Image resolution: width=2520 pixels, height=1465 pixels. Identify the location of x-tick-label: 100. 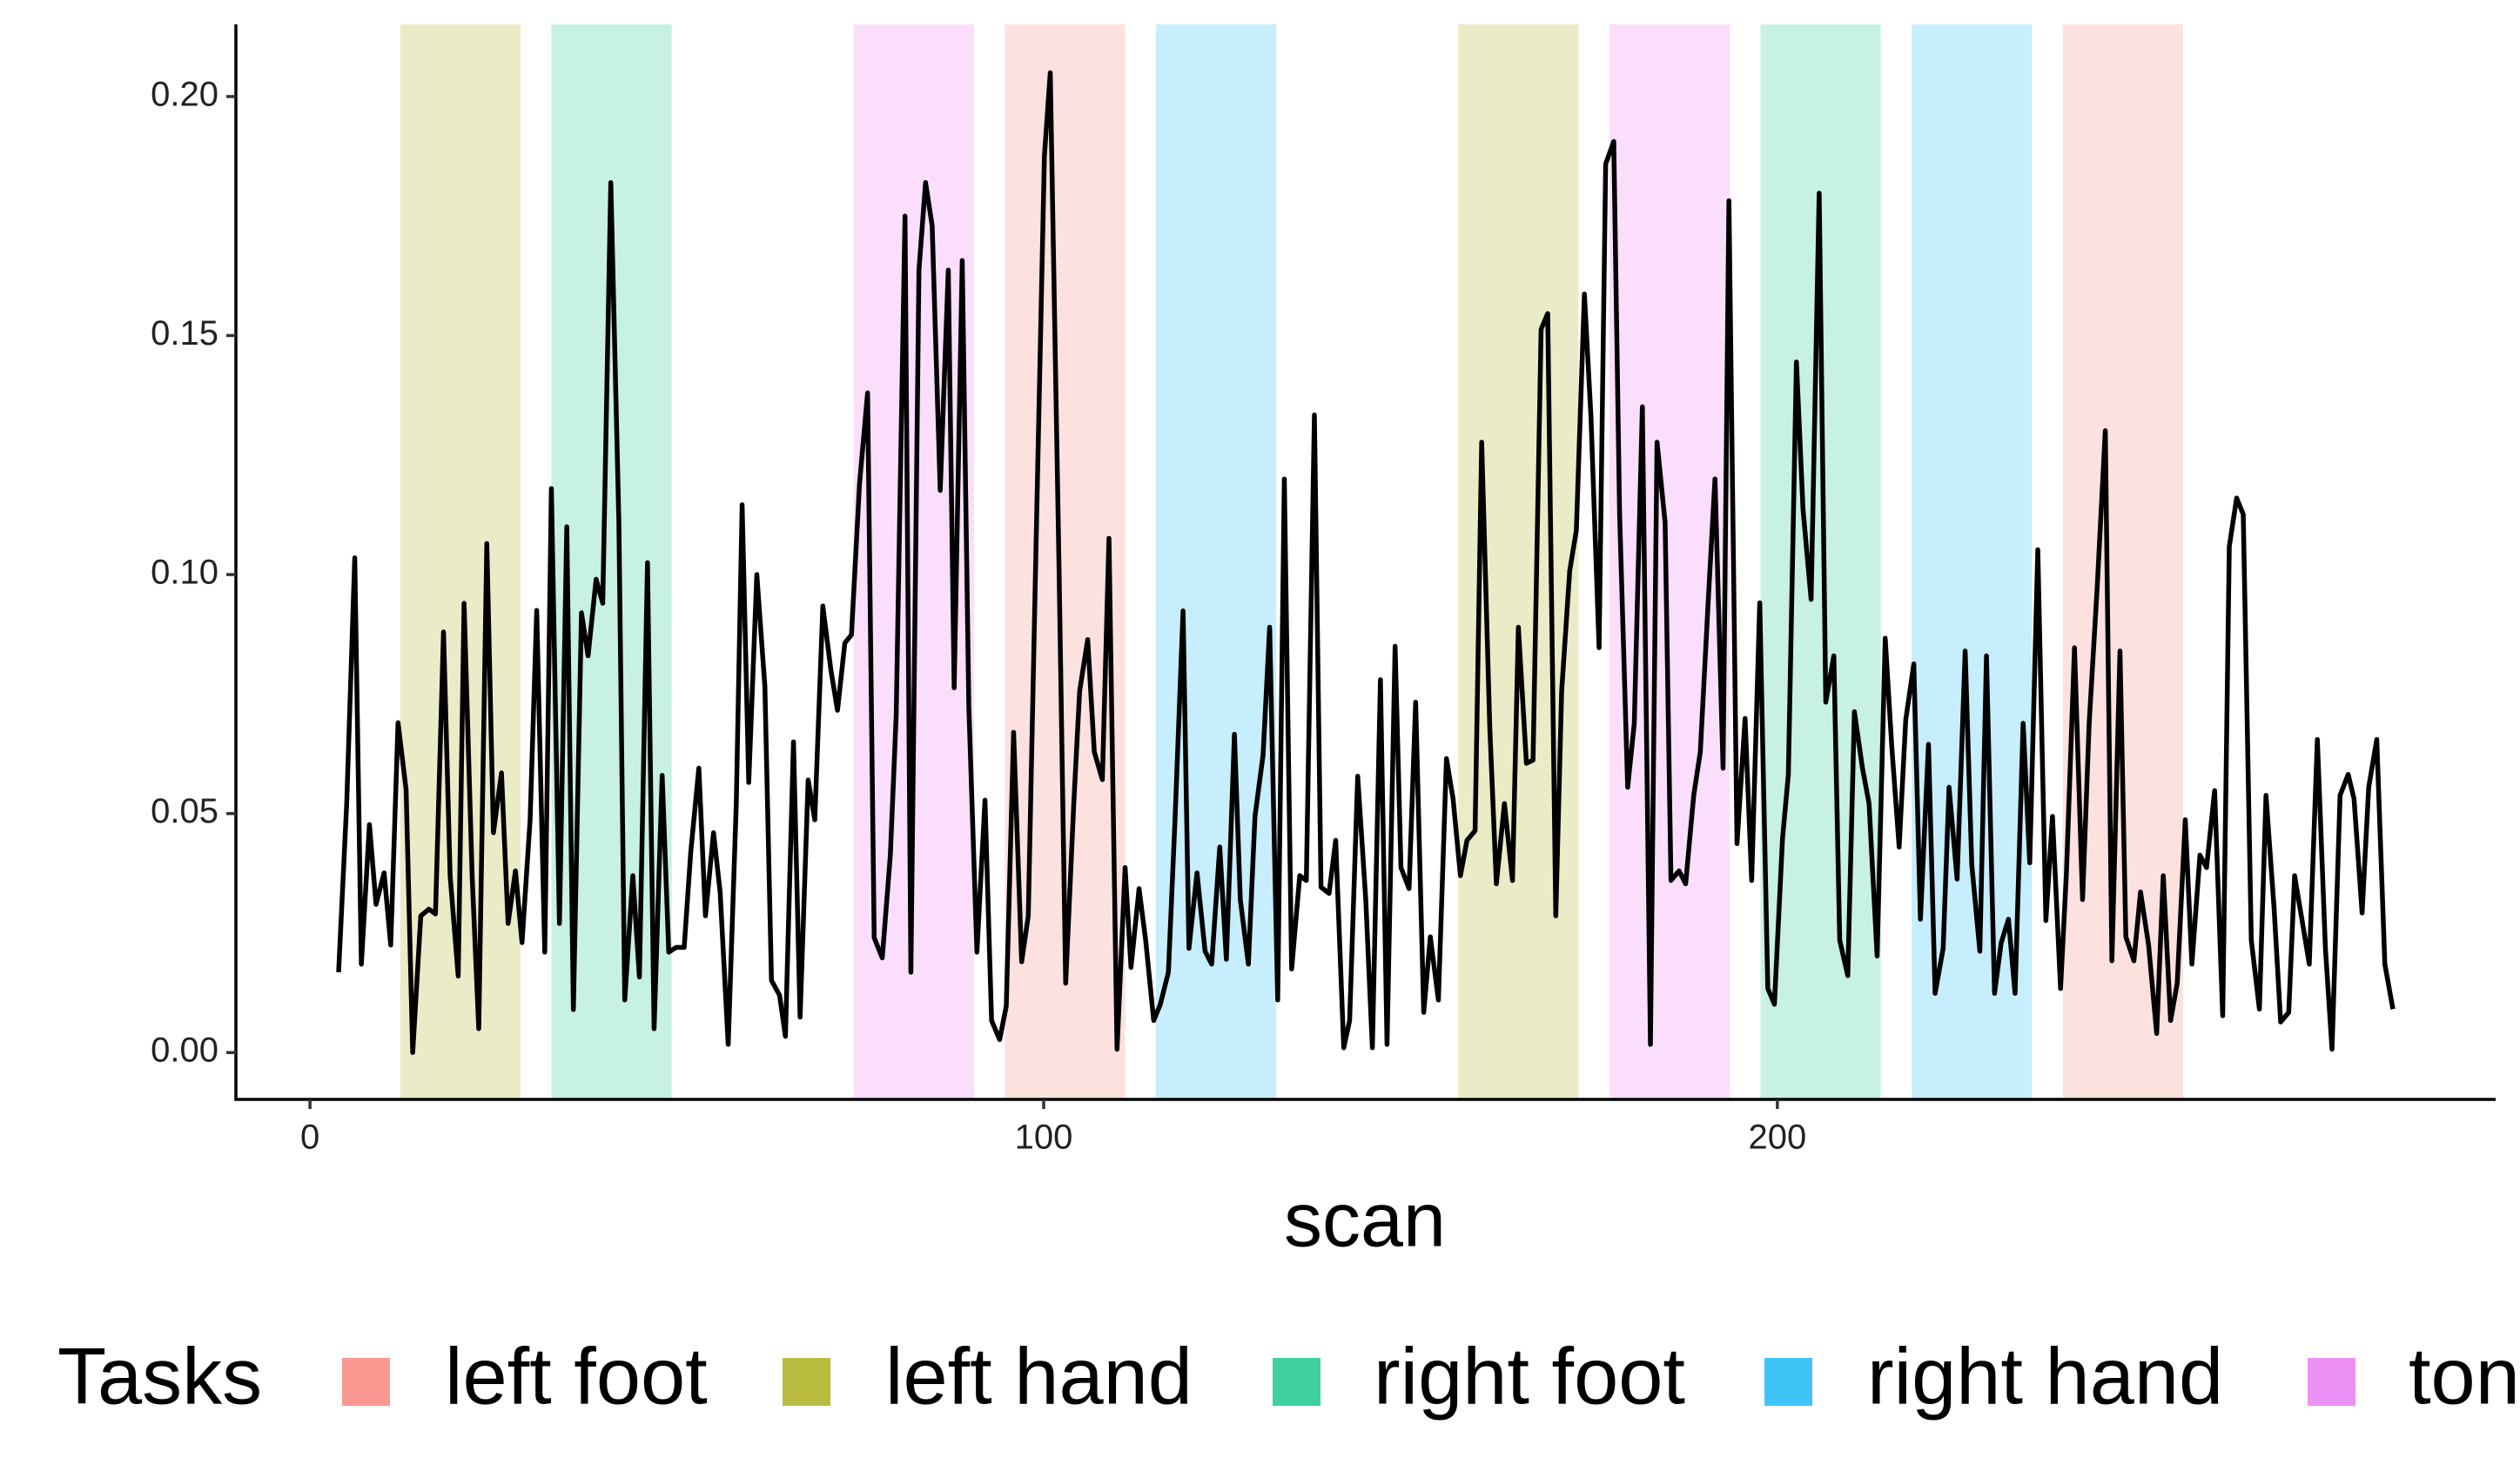
(1044, 1138).